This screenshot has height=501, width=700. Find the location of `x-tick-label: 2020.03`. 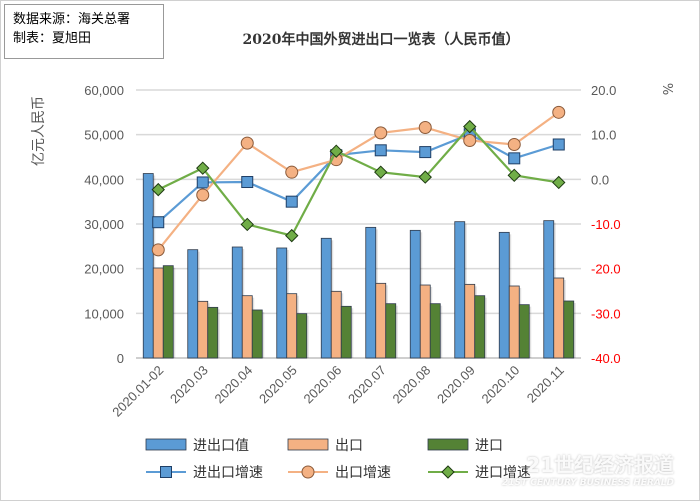

x-tick-label: 2020.03 is located at coordinates (189, 385).